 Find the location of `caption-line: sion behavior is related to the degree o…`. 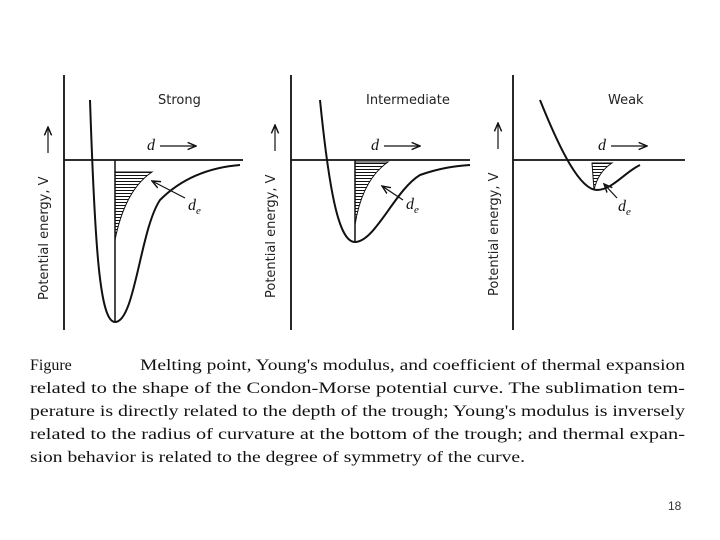

caption-line: sion behavior is related to the degree o… is located at coordinates (277, 457).